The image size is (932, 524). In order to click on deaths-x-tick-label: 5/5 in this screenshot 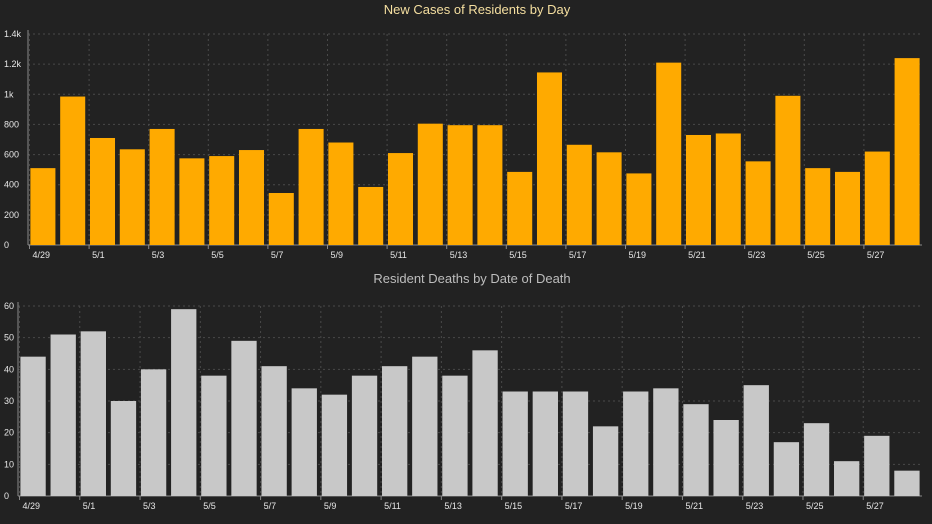, I will do `click(209, 506)`.